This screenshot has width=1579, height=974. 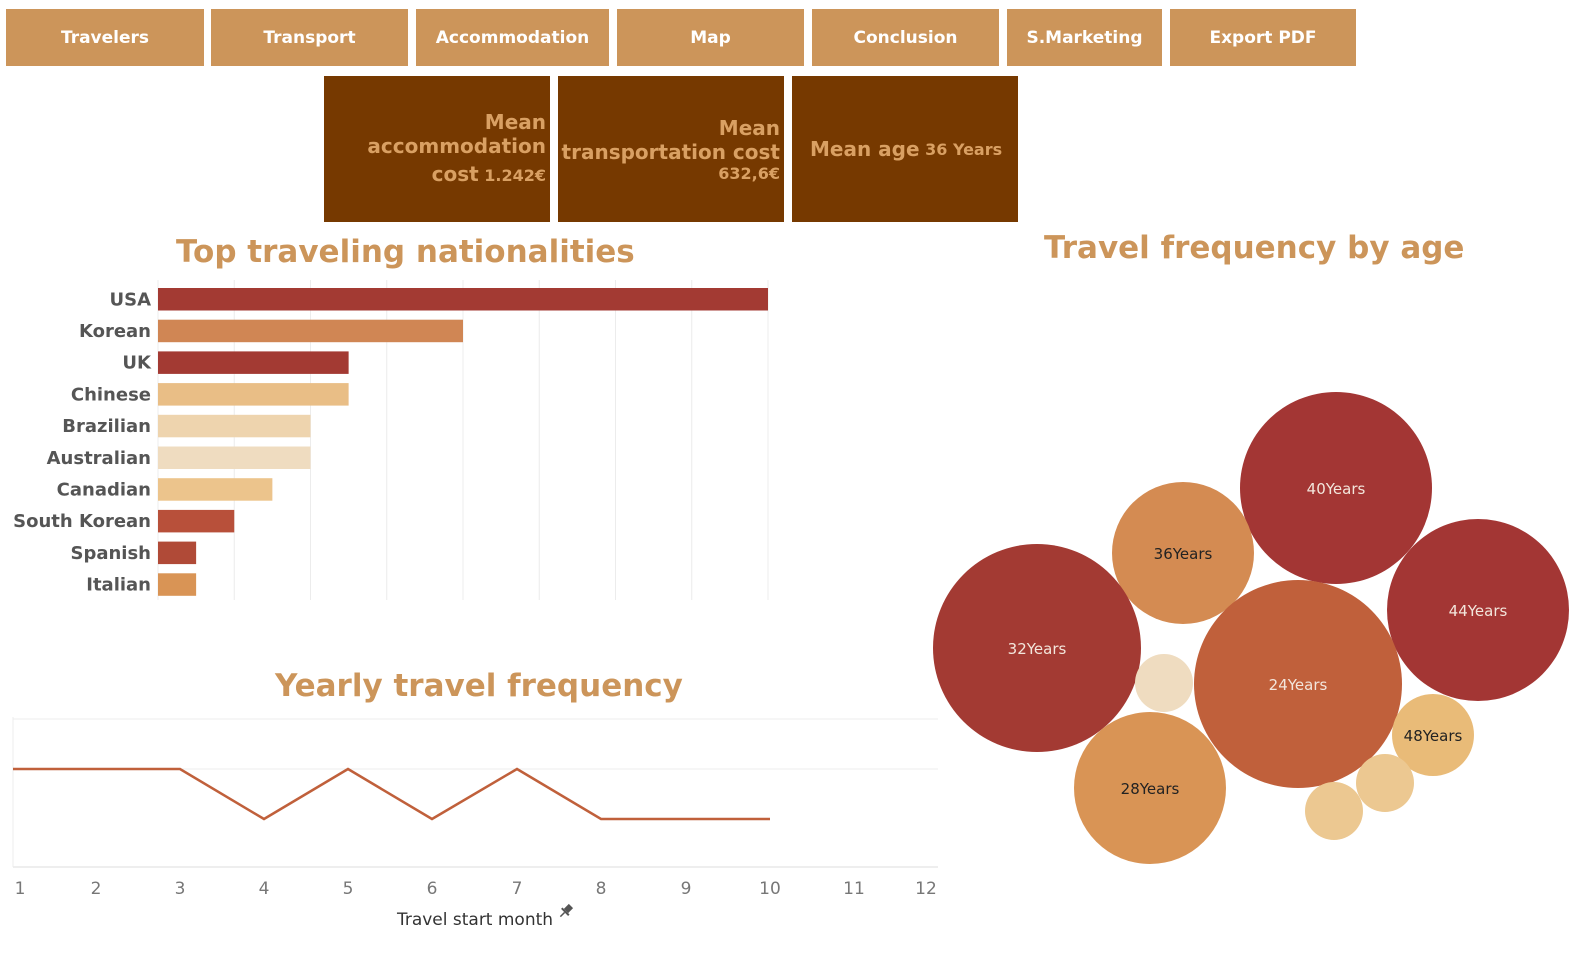 What do you see at coordinates (20, 889) in the screenshot?
I see `line-x-tick-label: 1` at bounding box center [20, 889].